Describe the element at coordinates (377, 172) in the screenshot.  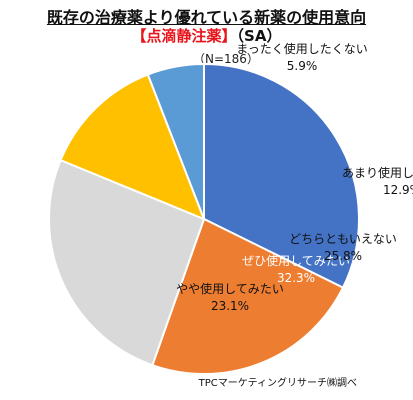
I see `slice-label: あまり使用したくない` at that location.